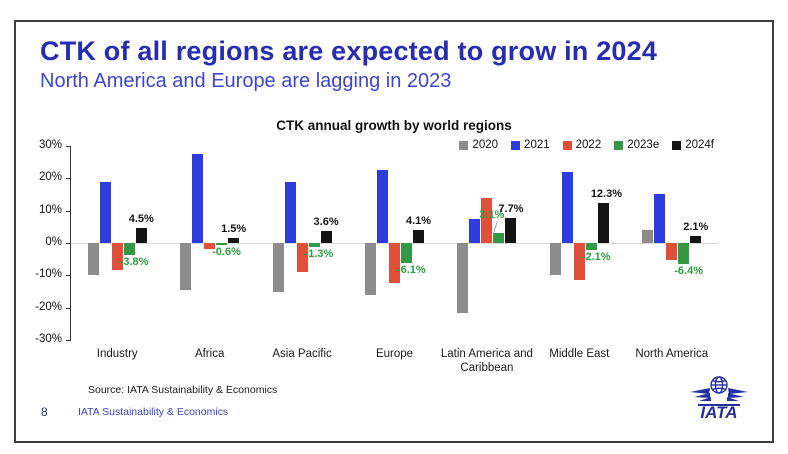 Image resolution: width=788 pixels, height=454 pixels. I want to click on legend-label: 2023e, so click(643, 145).